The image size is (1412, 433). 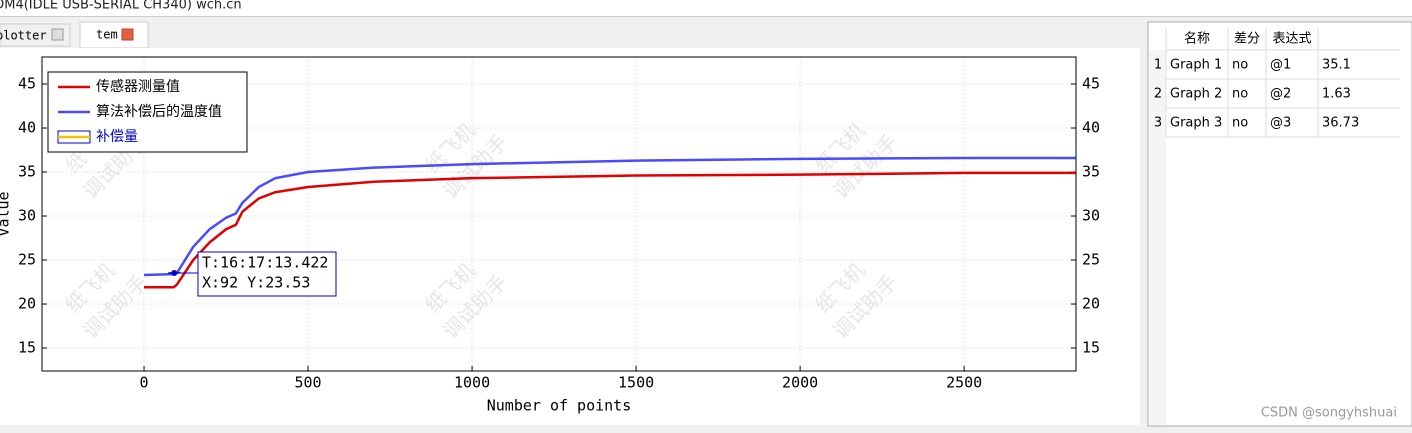 What do you see at coordinates (6, 213) in the screenshot?
I see `y-axis-label: Value` at bounding box center [6, 213].